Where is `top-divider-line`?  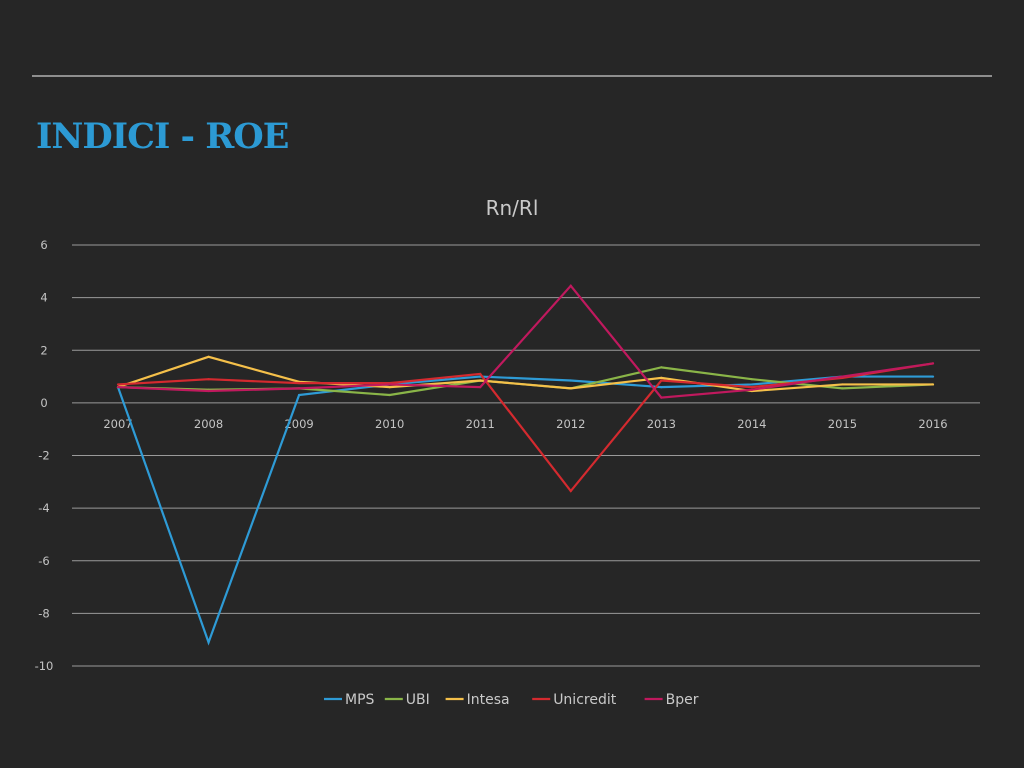 top-divider-line is located at coordinates (512, 76).